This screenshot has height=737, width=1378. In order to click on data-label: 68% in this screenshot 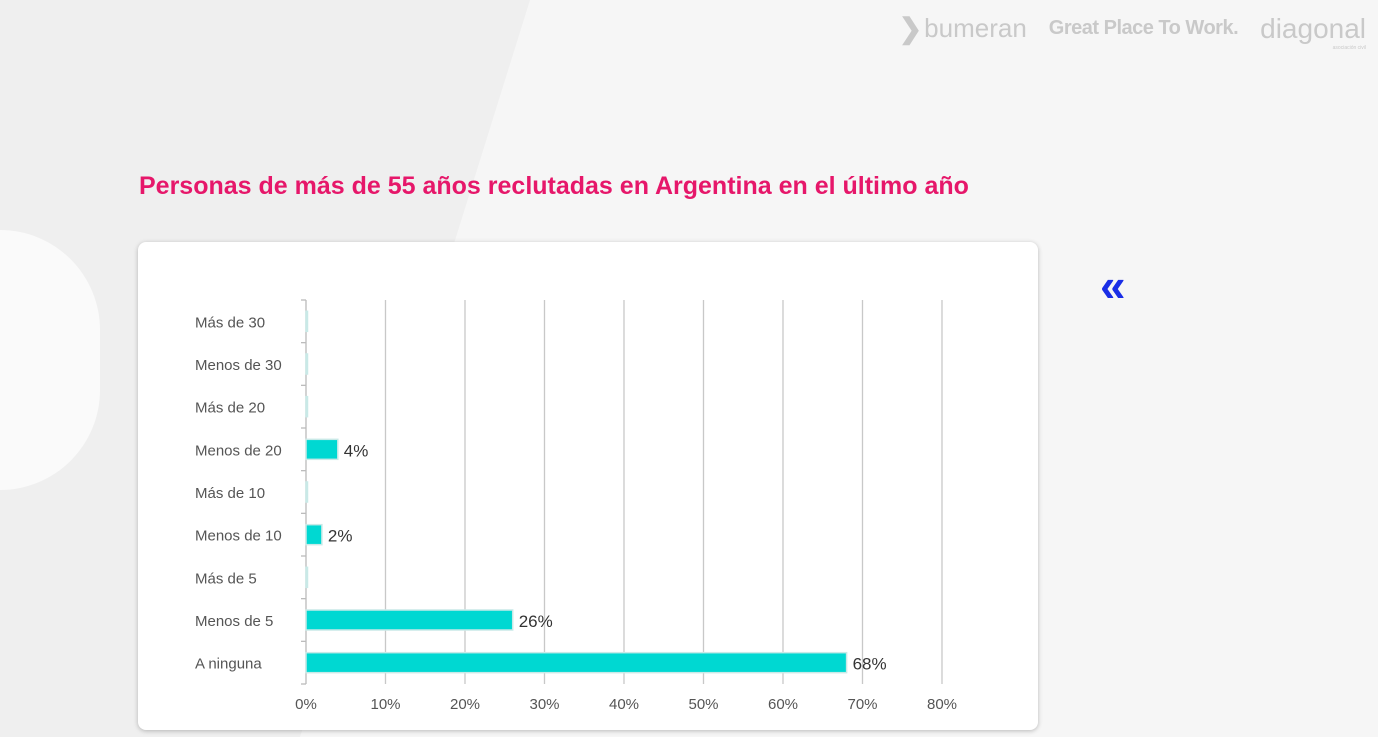, I will do `click(870, 664)`.